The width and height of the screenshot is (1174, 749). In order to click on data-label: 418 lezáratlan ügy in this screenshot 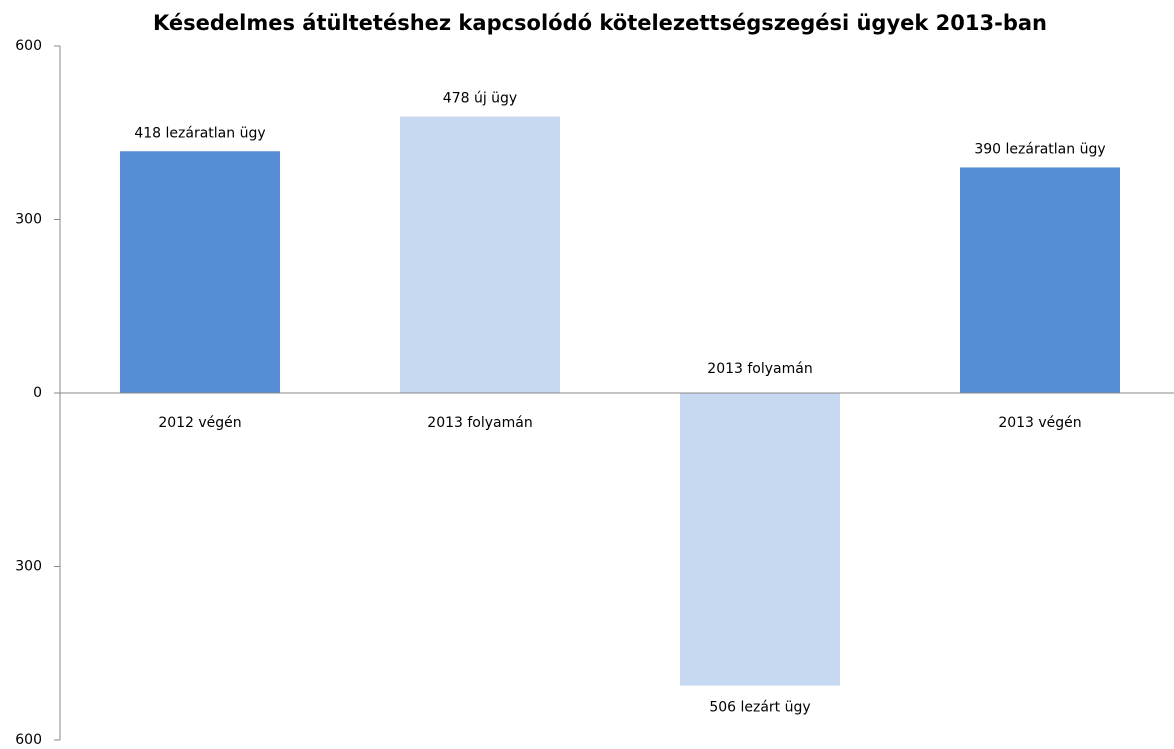, I will do `click(199, 133)`.